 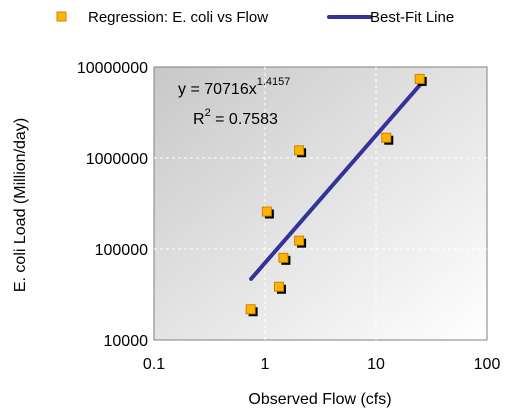 I want to click on x-tick-label: 0.1, so click(x=154, y=364).